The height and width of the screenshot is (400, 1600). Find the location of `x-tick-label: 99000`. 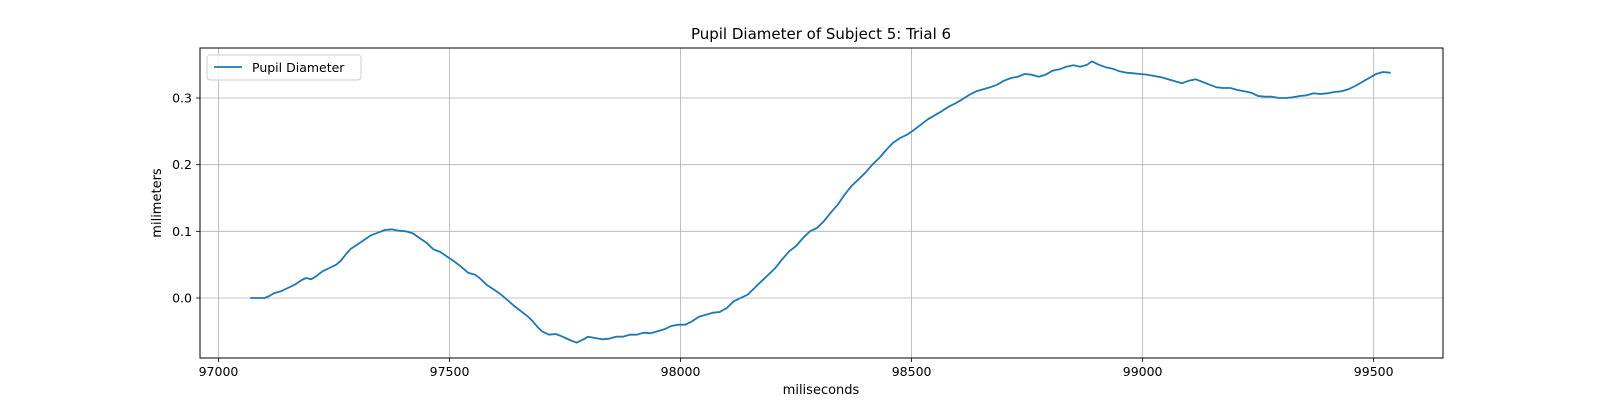

x-tick-label: 99000 is located at coordinates (1143, 371).